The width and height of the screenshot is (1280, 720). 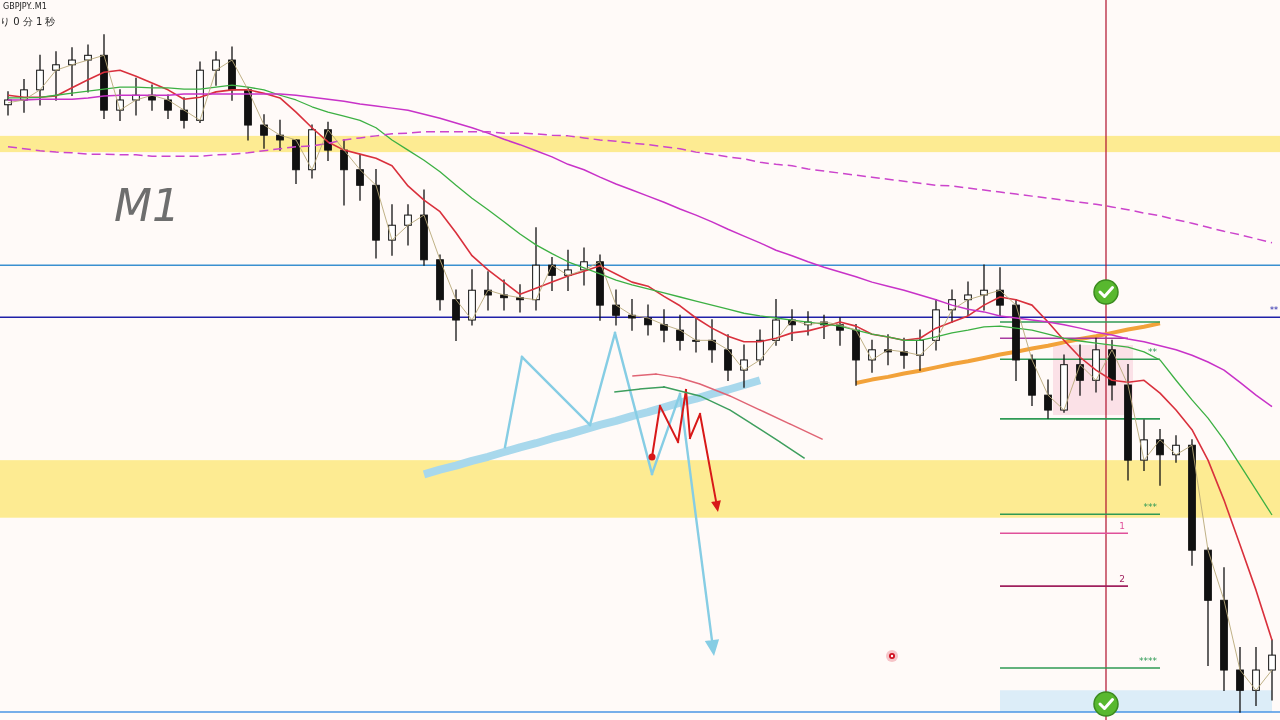 I want to click on series-label: 1, so click(x=1122, y=526).